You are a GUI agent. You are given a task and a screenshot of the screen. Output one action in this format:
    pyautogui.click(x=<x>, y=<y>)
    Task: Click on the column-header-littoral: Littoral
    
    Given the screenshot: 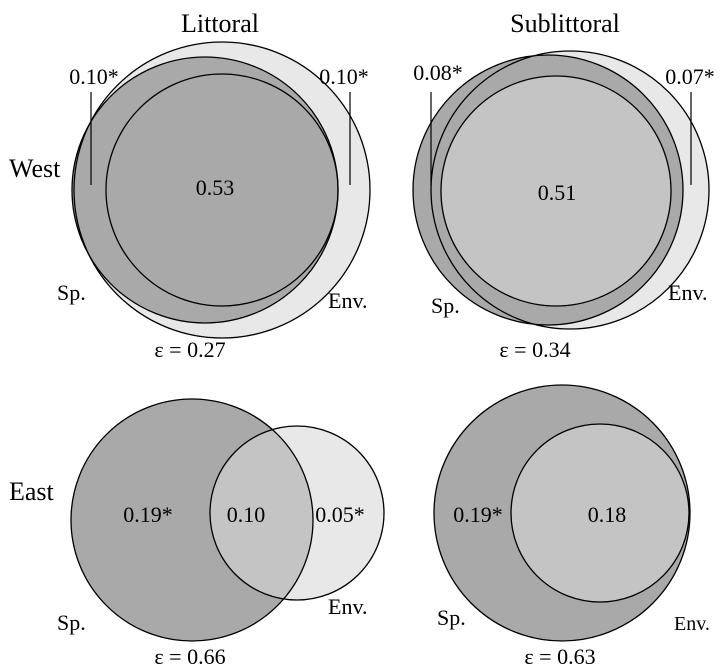 What is the action you would take?
    pyautogui.click(x=220, y=23)
    